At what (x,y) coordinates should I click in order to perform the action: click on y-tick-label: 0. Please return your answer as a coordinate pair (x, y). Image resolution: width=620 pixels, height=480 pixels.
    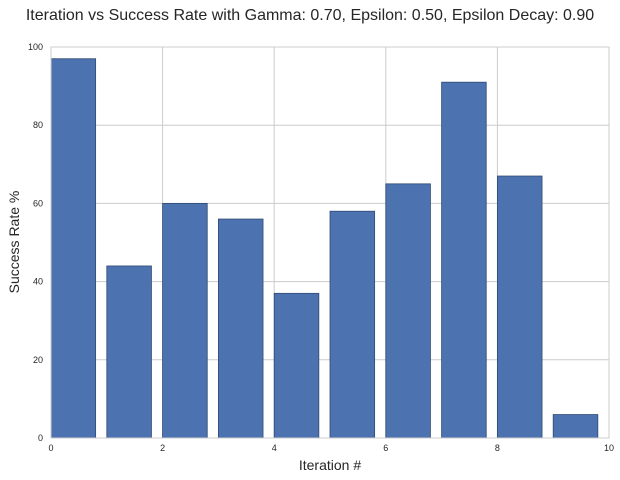
    Looking at the image, I should click on (40, 438).